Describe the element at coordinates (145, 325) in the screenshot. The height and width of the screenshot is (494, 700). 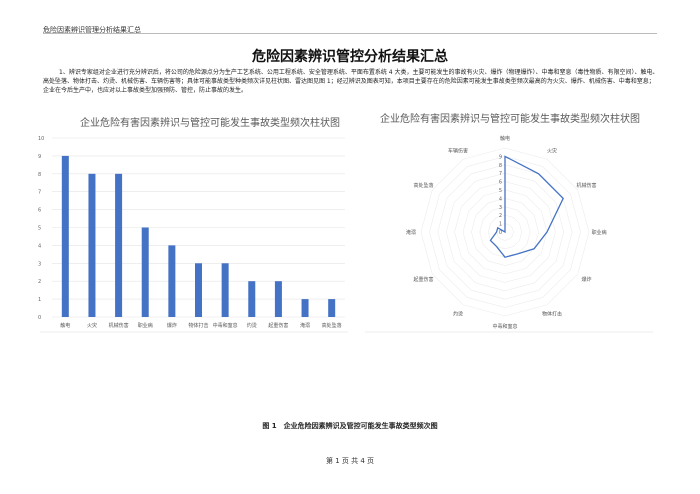
I see `x-tick-label: 职业病` at that location.